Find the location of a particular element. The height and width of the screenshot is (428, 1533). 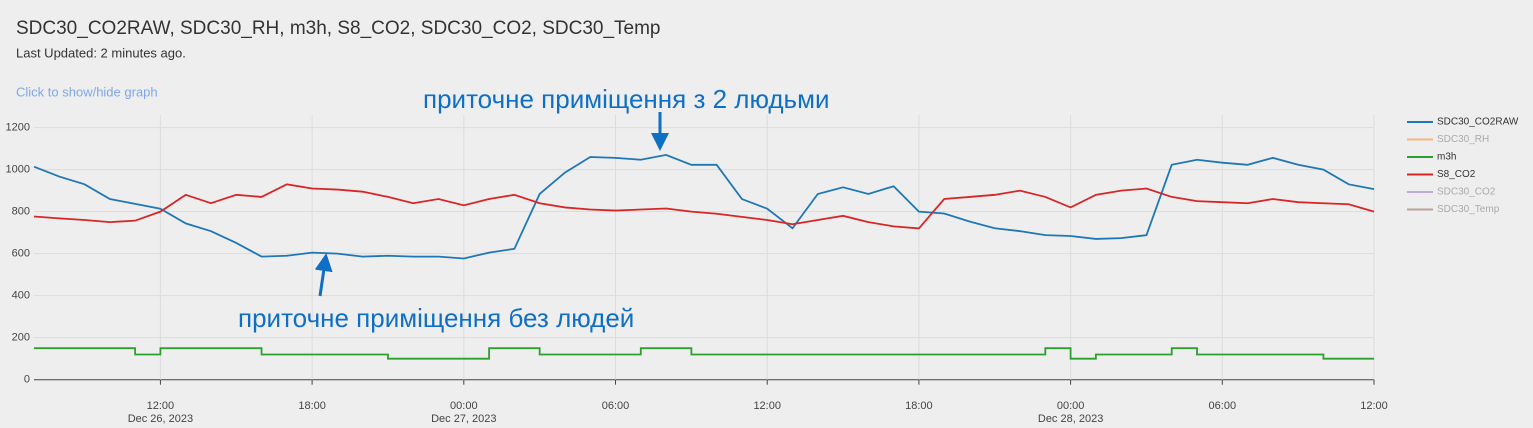

y-tick-label: 800 is located at coordinates (21, 212).